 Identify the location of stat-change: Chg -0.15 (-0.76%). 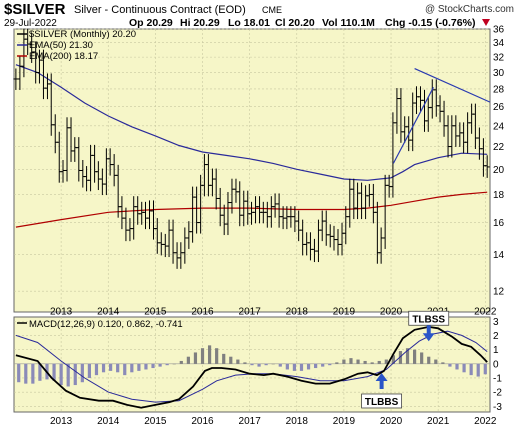
(430, 23).